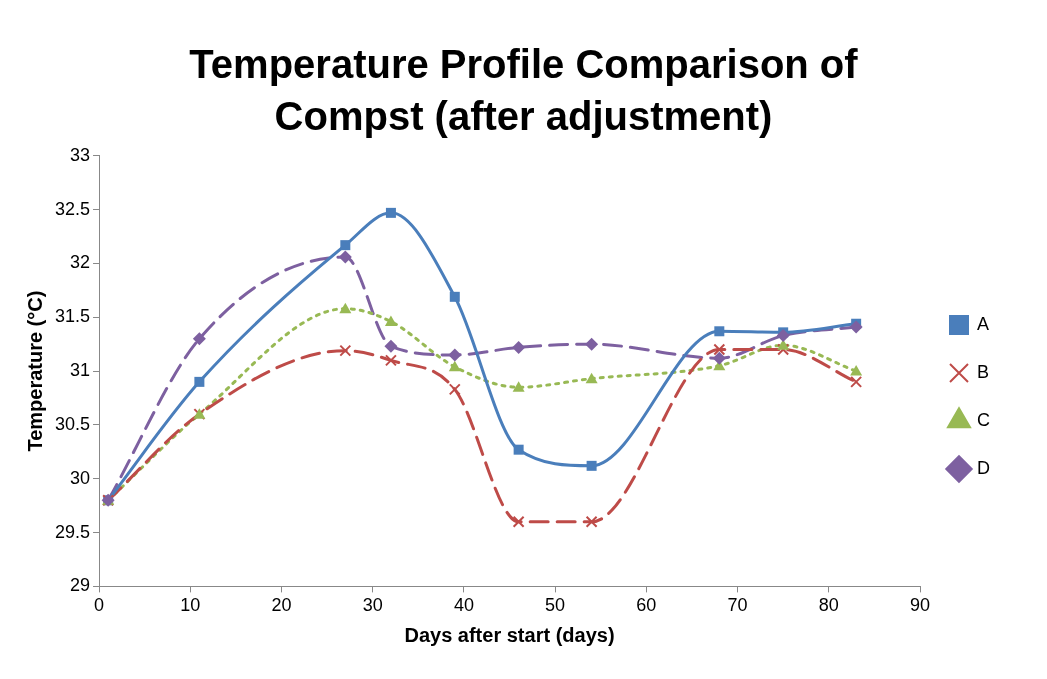 The image size is (1047, 679). I want to click on y-tick-label: 29, so click(80, 585).